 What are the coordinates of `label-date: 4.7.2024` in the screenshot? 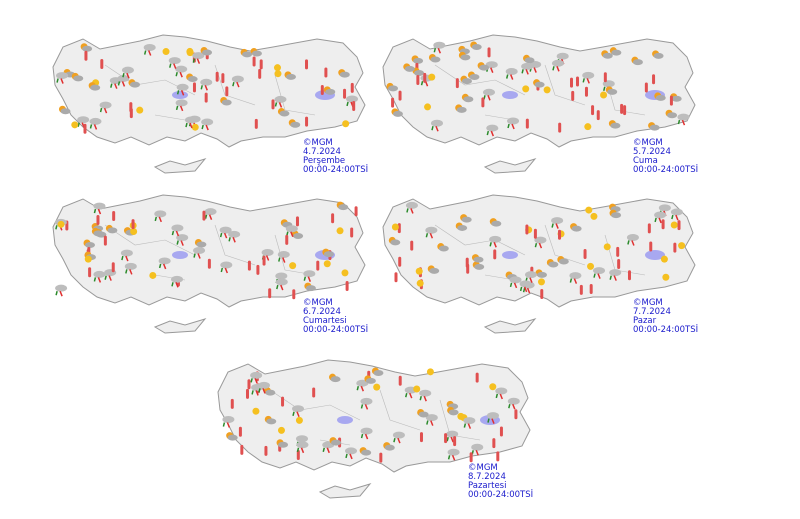 It's located at (322, 152).